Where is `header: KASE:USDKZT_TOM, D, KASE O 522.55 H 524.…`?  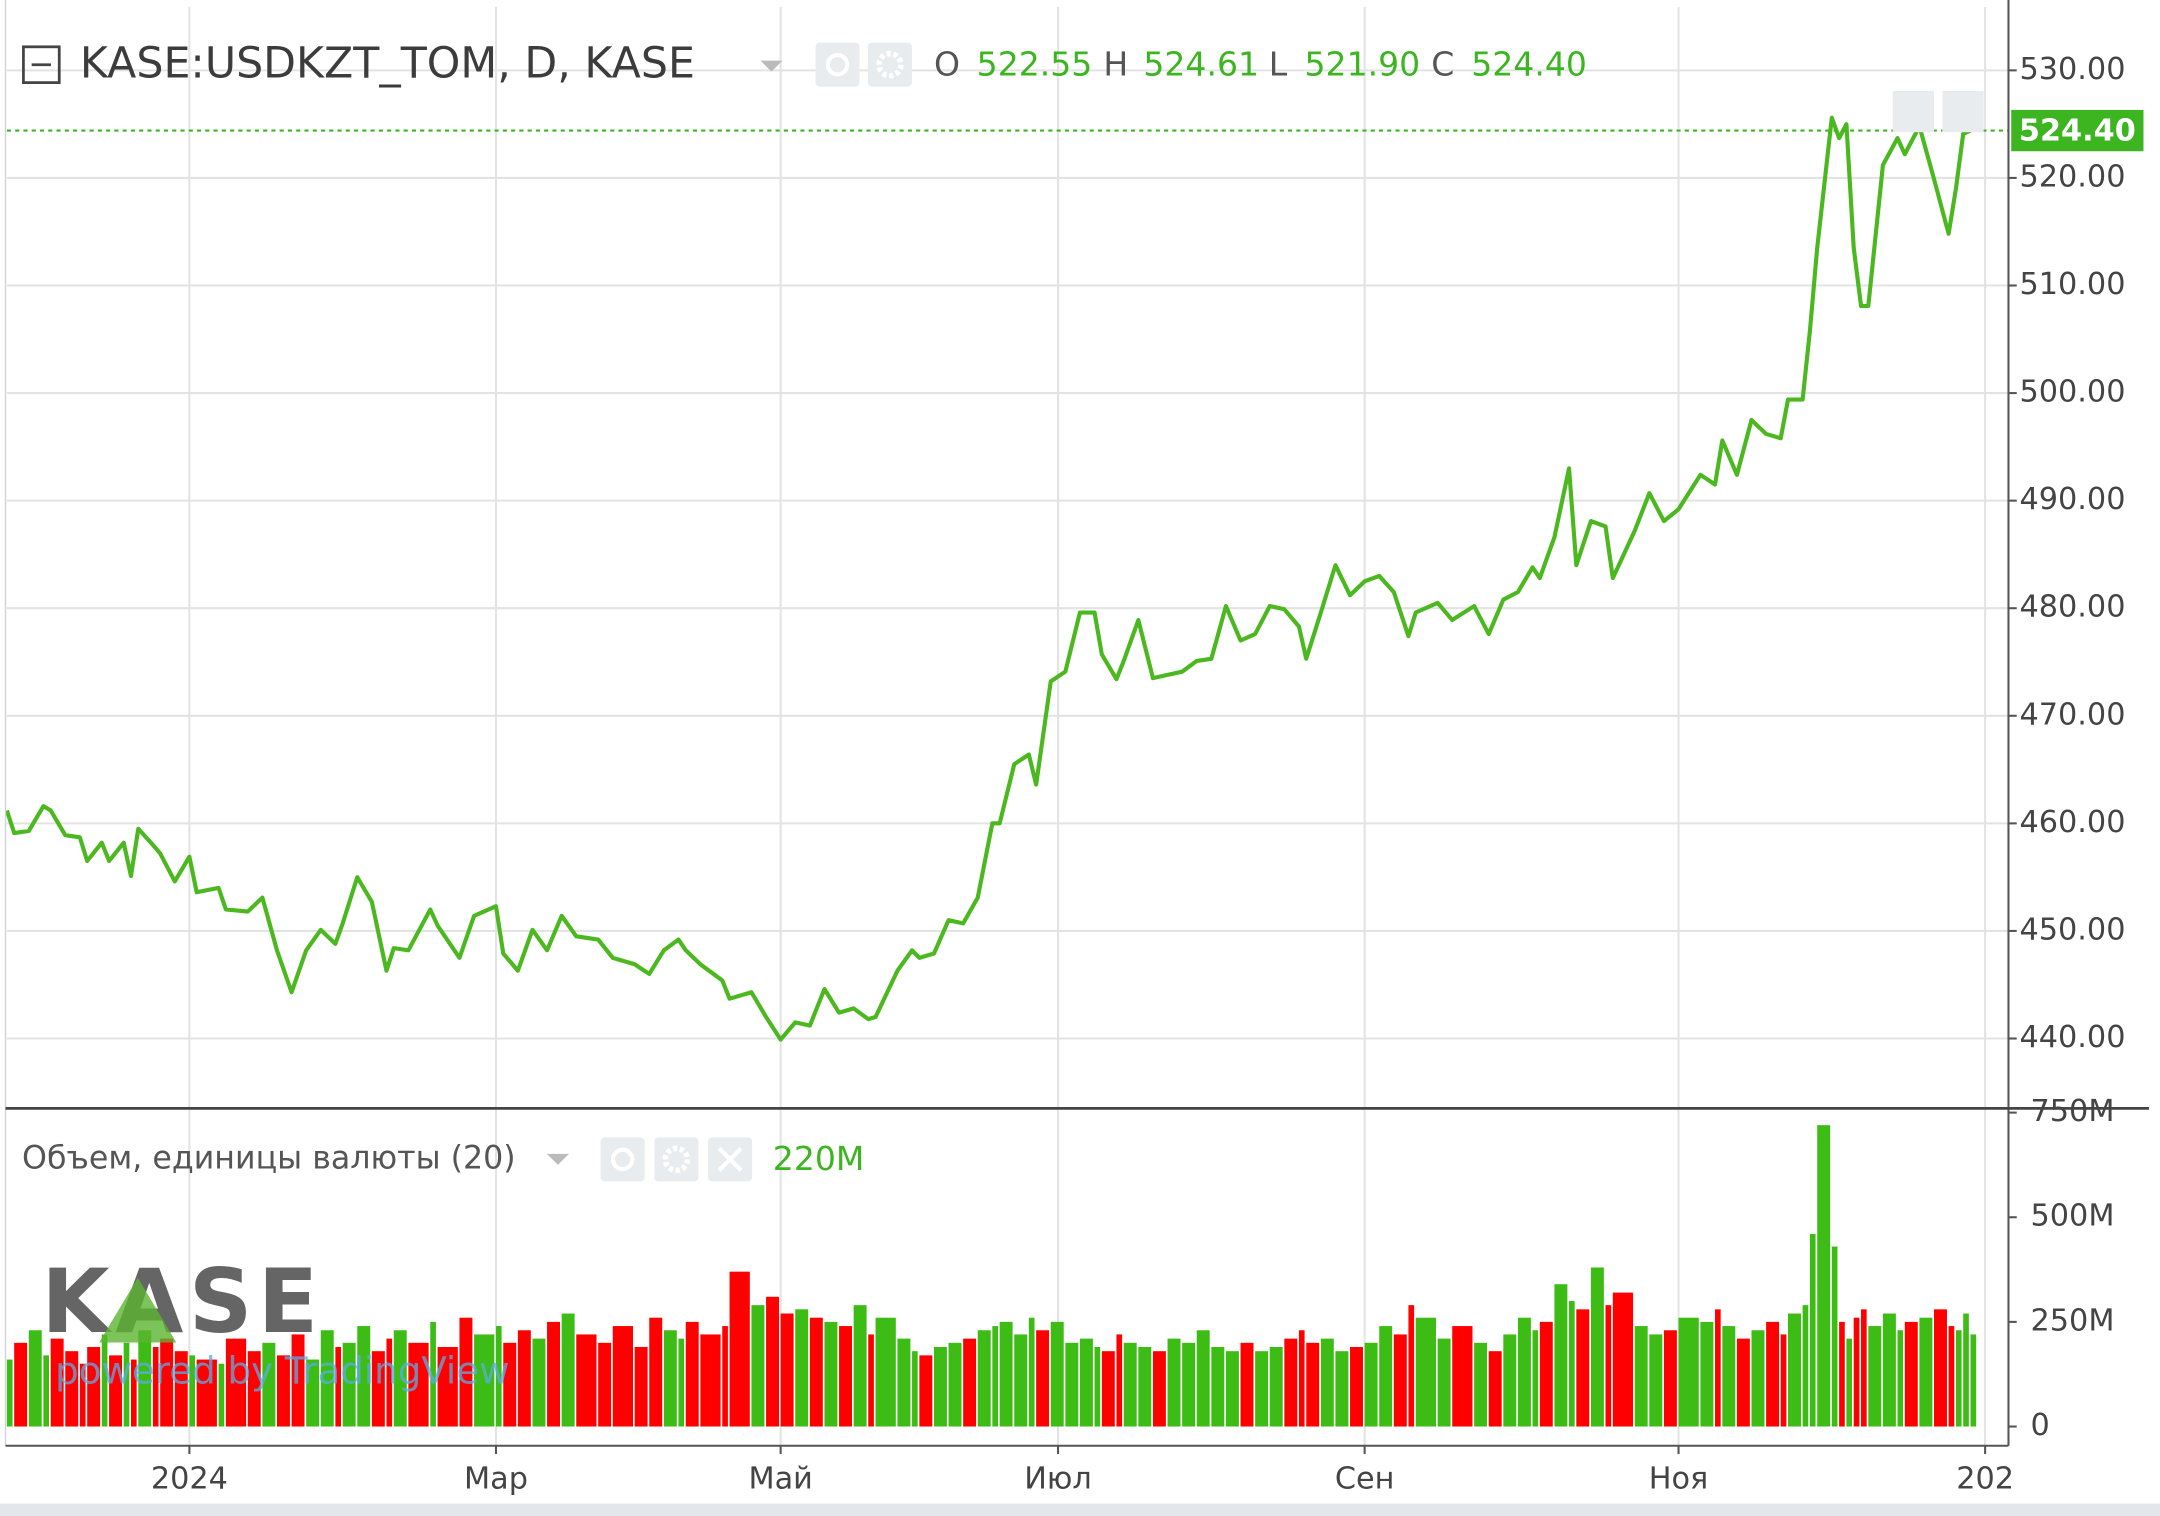
header: KASE:USDKZT_TOM, D, KASE O 522.55 H 524.… is located at coordinates (804, 64).